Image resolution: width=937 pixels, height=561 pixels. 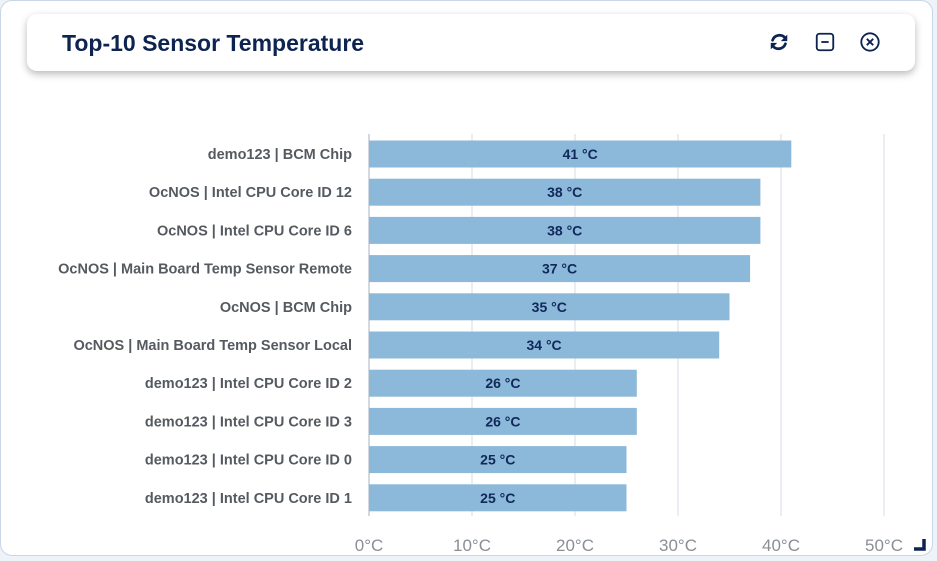 I want to click on category-label-0: demo123 | BCM Chip, so click(x=280, y=155).